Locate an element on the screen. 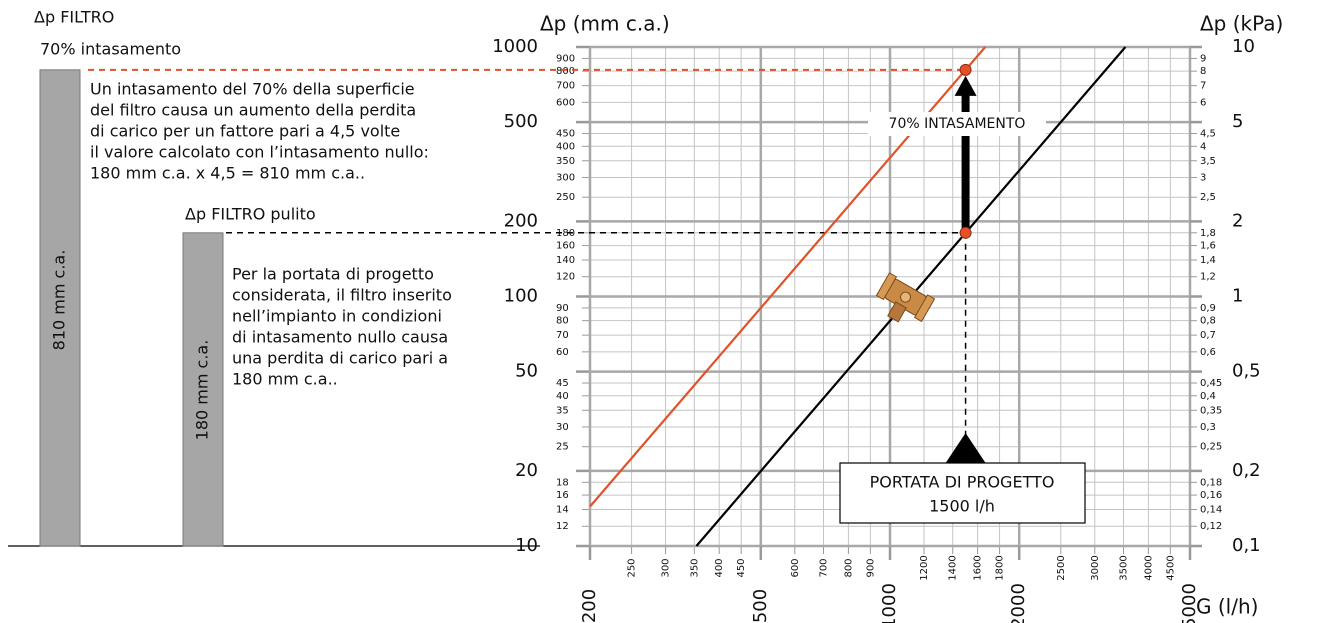  y2-minor-tick-label: 4,5 is located at coordinates (1208, 134).